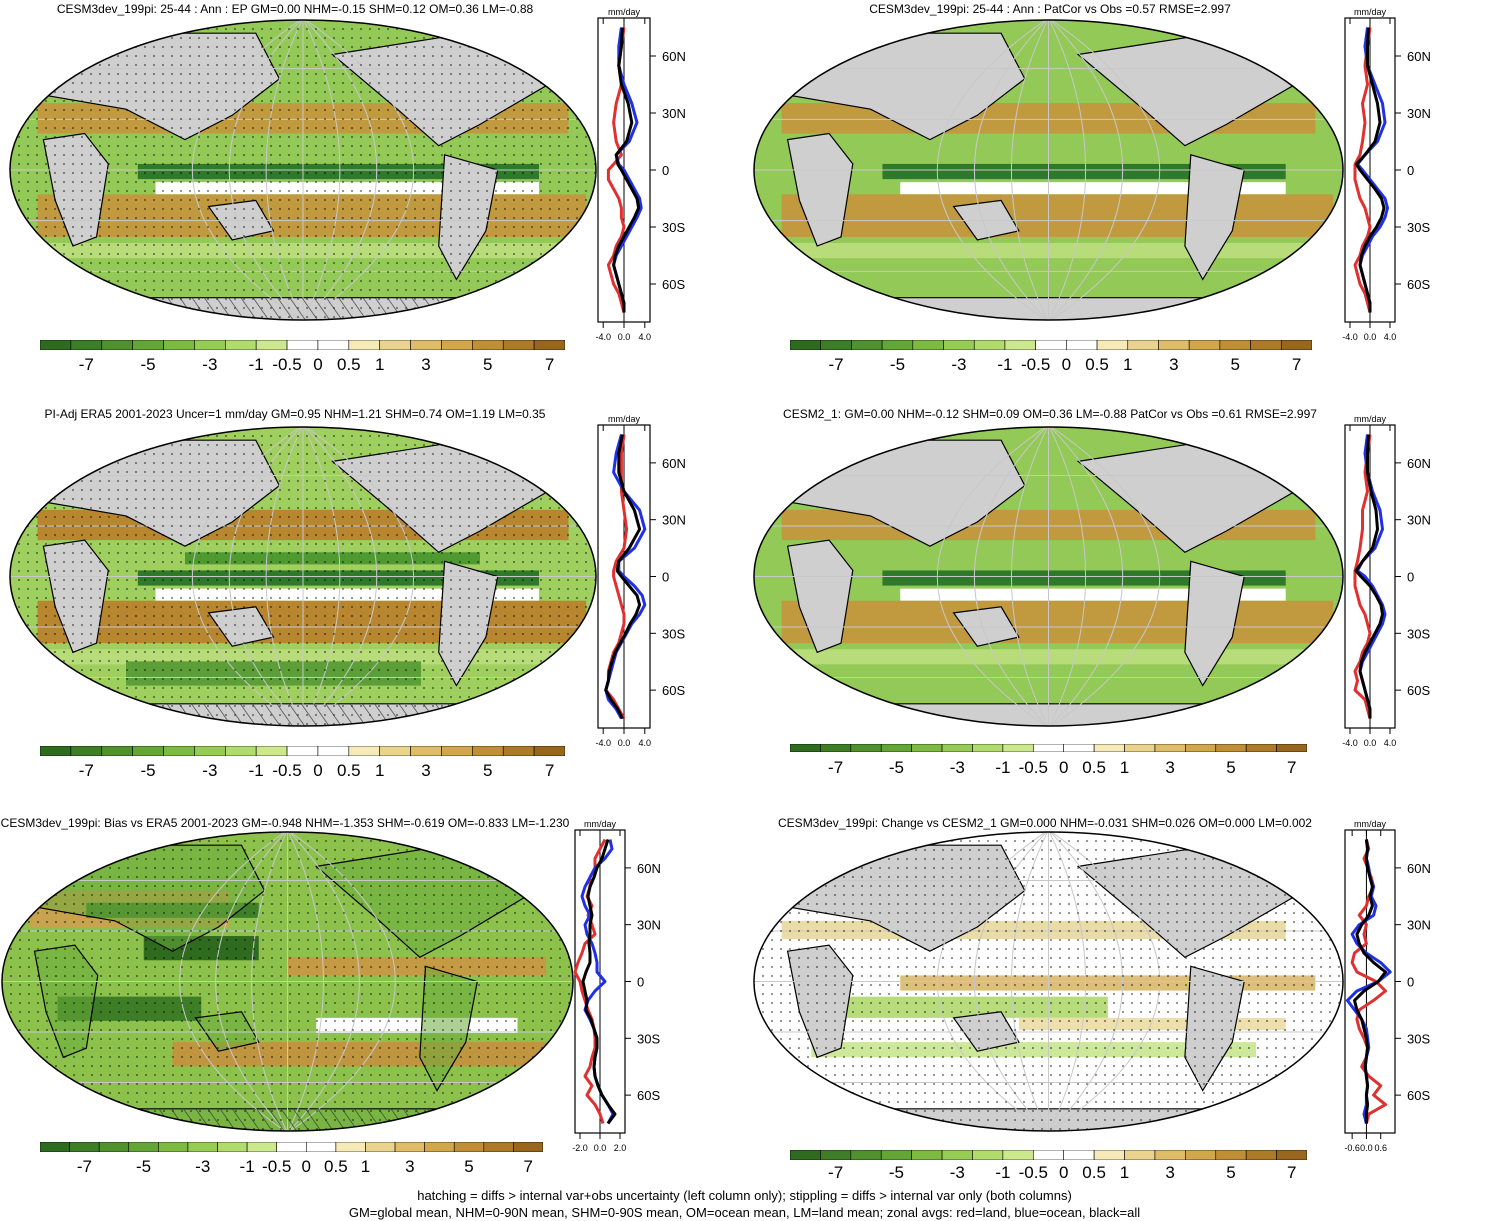 This screenshot has width=1489, height=1221. I want to click on series-line-all, so click(623, 577).